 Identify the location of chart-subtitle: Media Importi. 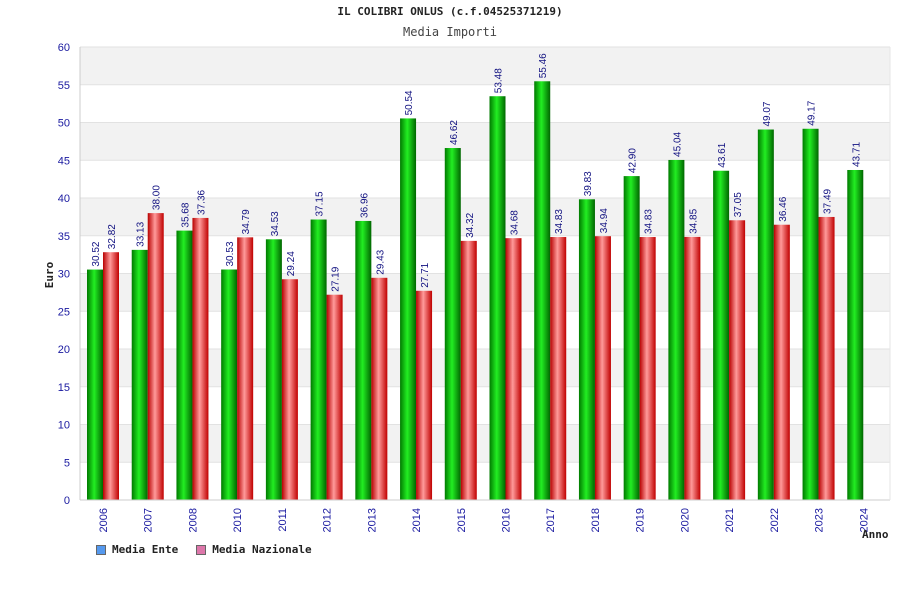
(450, 32).